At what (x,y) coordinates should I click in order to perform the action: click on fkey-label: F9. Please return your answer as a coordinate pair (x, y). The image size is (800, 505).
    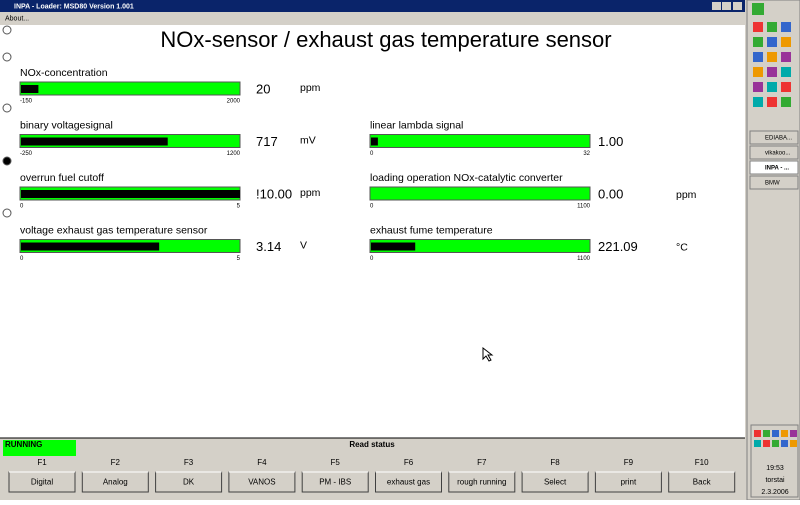
    Looking at the image, I should click on (629, 462).